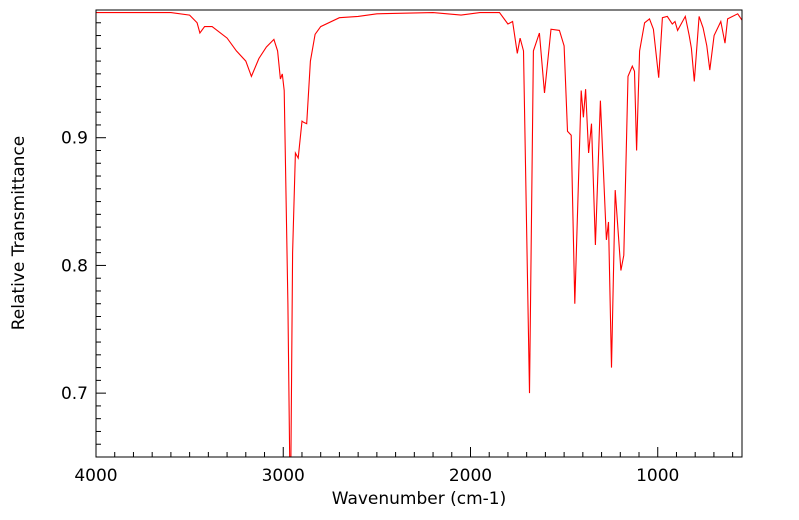  What do you see at coordinates (95, 476) in the screenshot?
I see `x-tick-label: 4000` at bounding box center [95, 476].